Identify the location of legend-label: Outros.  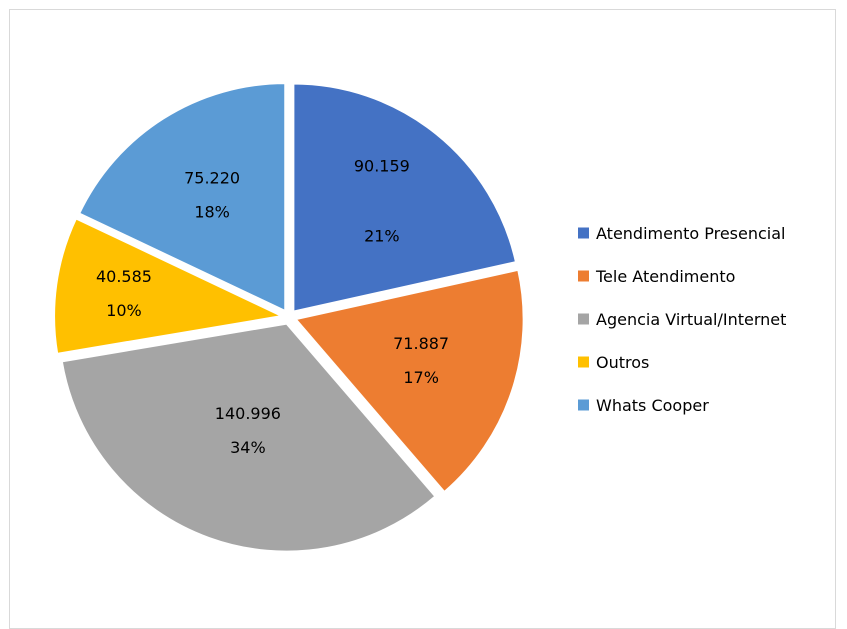
(622, 362).